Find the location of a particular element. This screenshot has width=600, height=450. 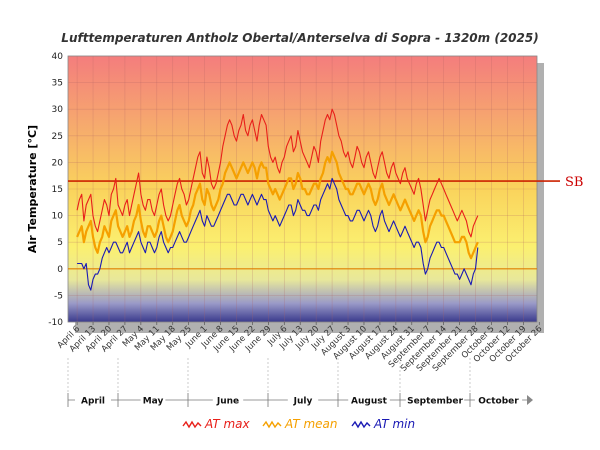

month-label: August is located at coordinates (369, 402).